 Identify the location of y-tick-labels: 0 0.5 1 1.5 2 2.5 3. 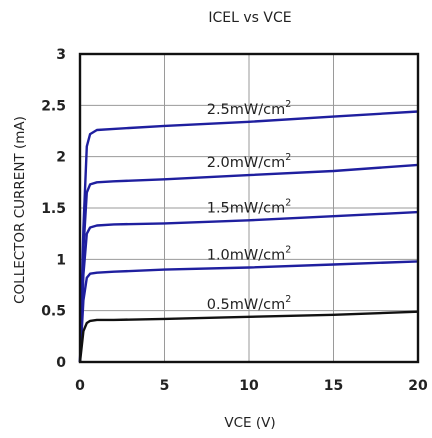
(53, 209).